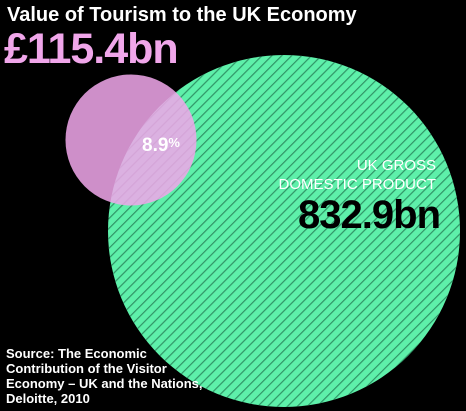  I want to click on gdp-label-line: DOMESTIC PRODUCT, so click(358, 184).